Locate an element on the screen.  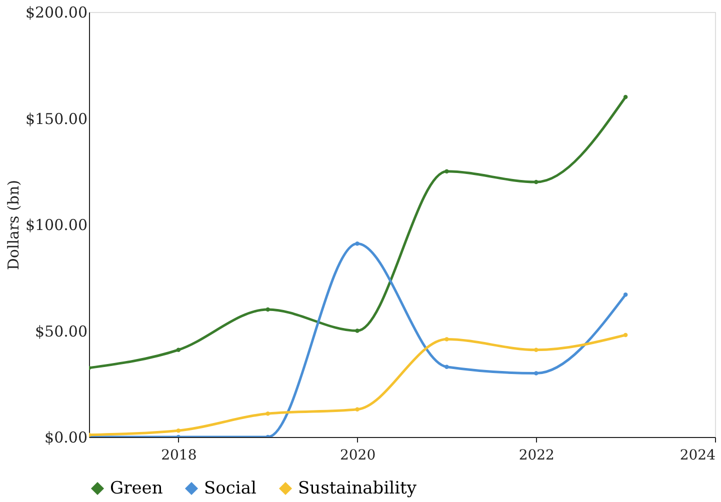
y-axis-title: Dollars (bn) is located at coordinates (13, 225).